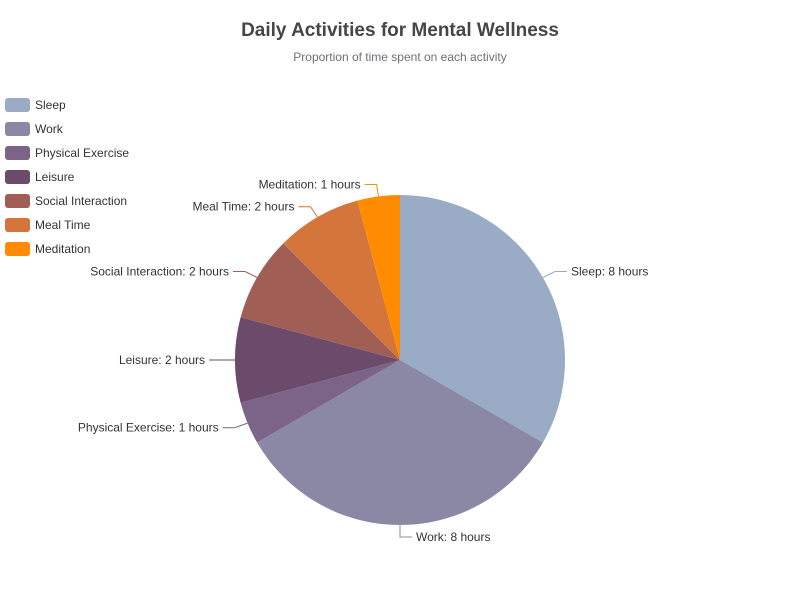 The width and height of the screenshot is (800, 600). I want to click on slice-label-physical-exercise: Physical Exercise: 1 hours, so click(148, 428).